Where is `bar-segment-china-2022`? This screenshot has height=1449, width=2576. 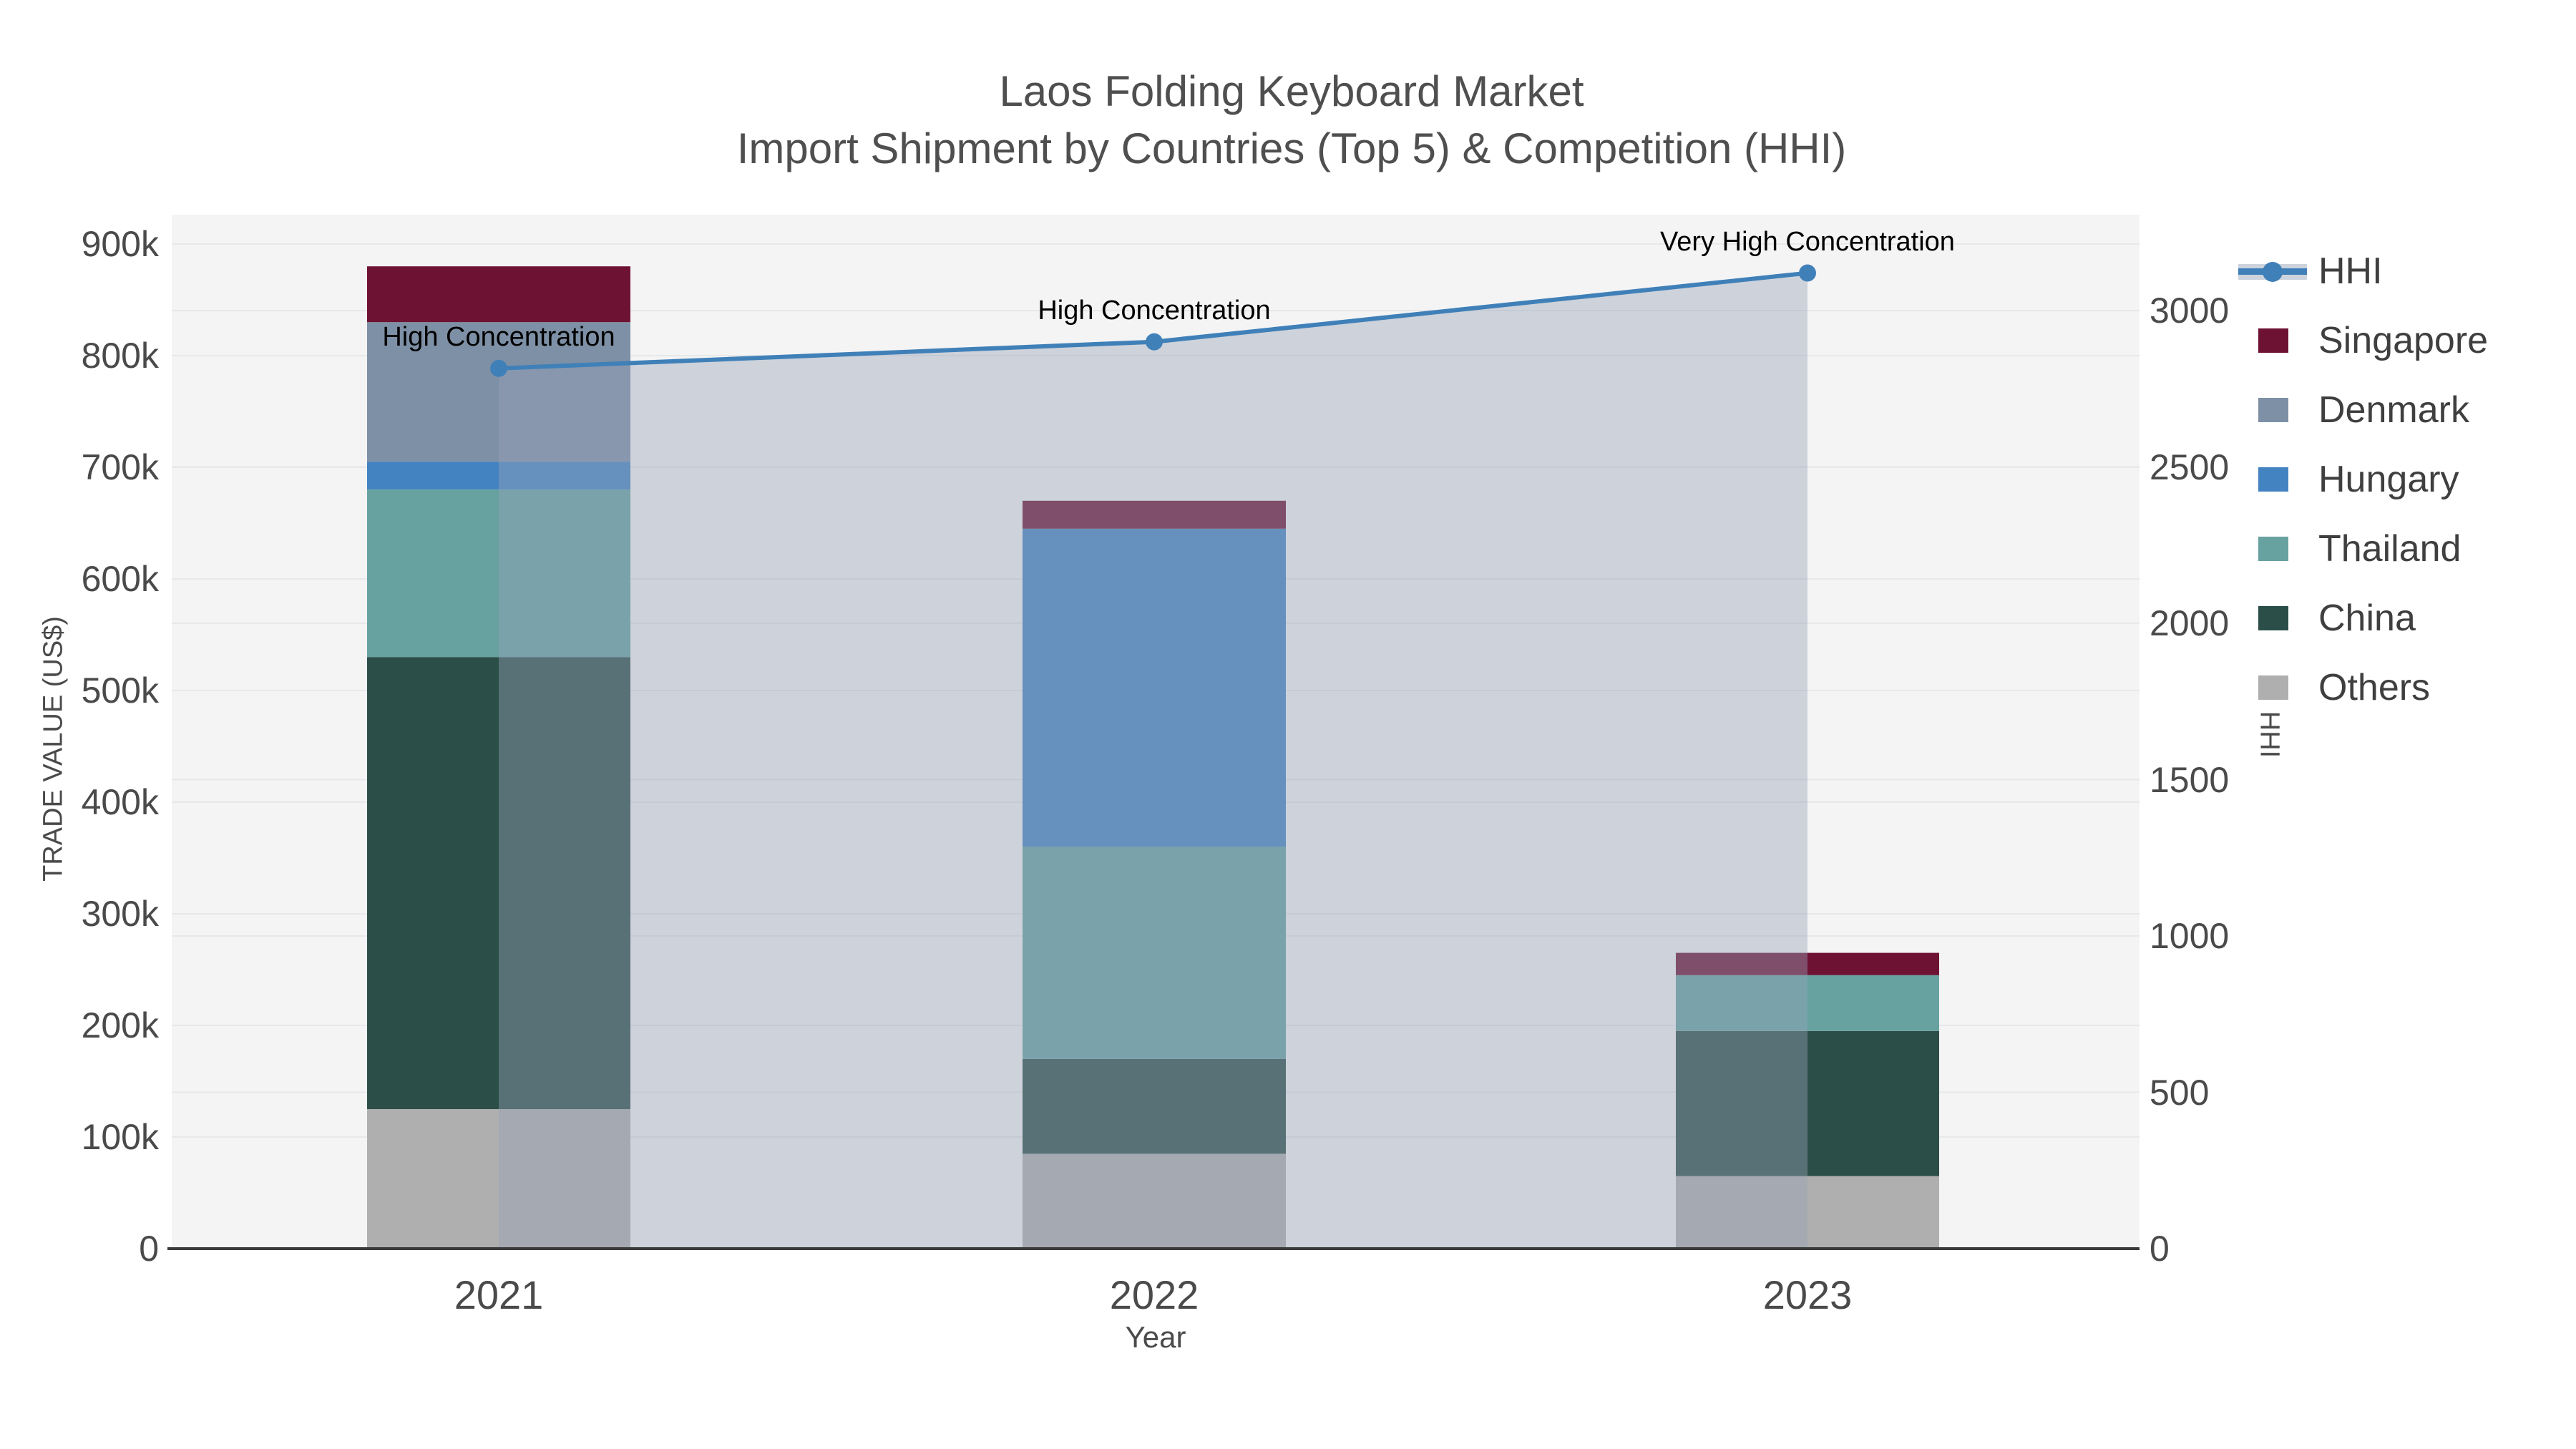
bar-segment-china-2022 is located at coordinates (1154, 1106).